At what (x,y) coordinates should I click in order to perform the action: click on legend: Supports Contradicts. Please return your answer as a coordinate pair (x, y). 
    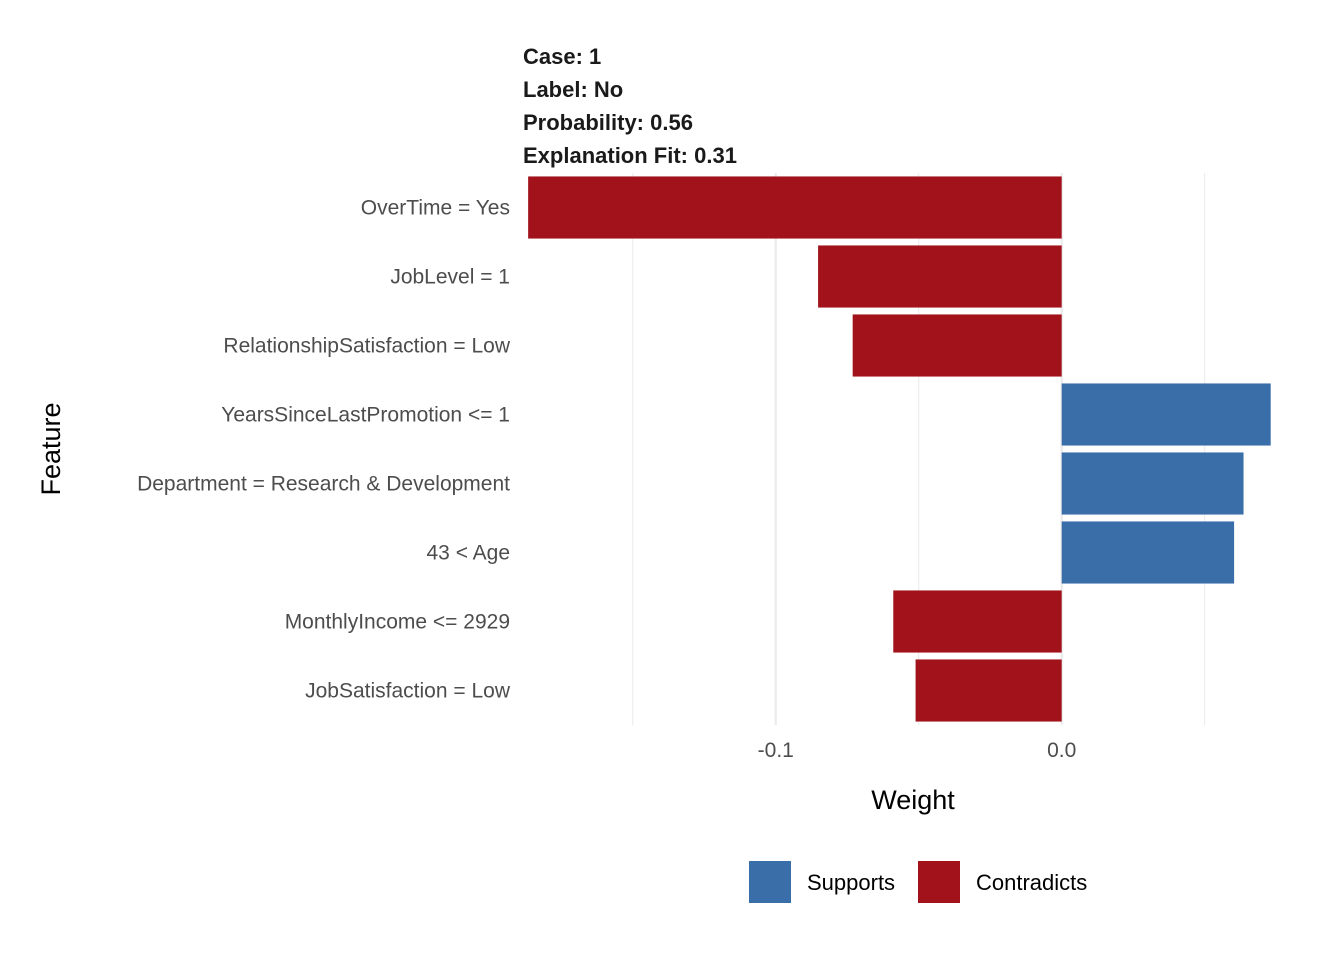
    Looking at the image, I should click on (918, 882).